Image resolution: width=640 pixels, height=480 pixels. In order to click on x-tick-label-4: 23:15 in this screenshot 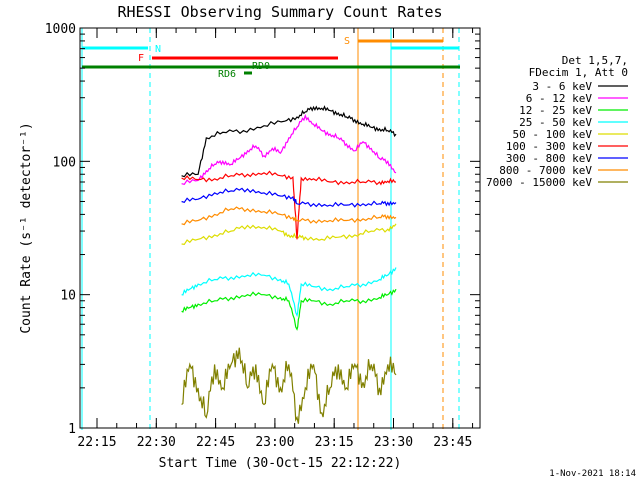, I will do `click(334, 442)`.